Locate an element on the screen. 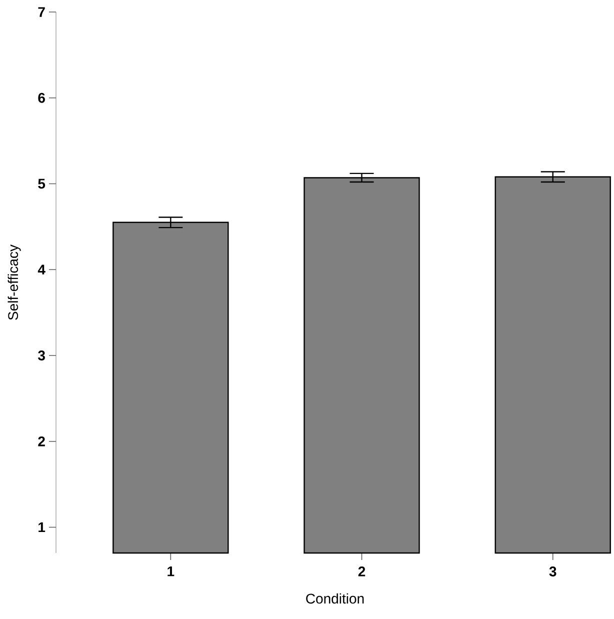  y-tick-label: 1 is located at coordinates (42, 527).